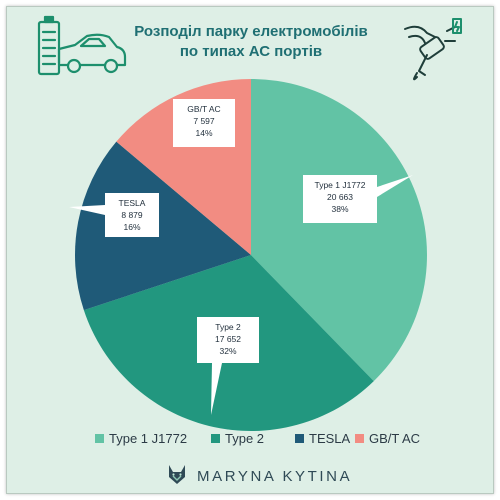 This screenshot has height=500, width=500. Describe the element at coordinates (148, 438) in the screenshot. I see `legend-label: Type 1 J1772` at that location.